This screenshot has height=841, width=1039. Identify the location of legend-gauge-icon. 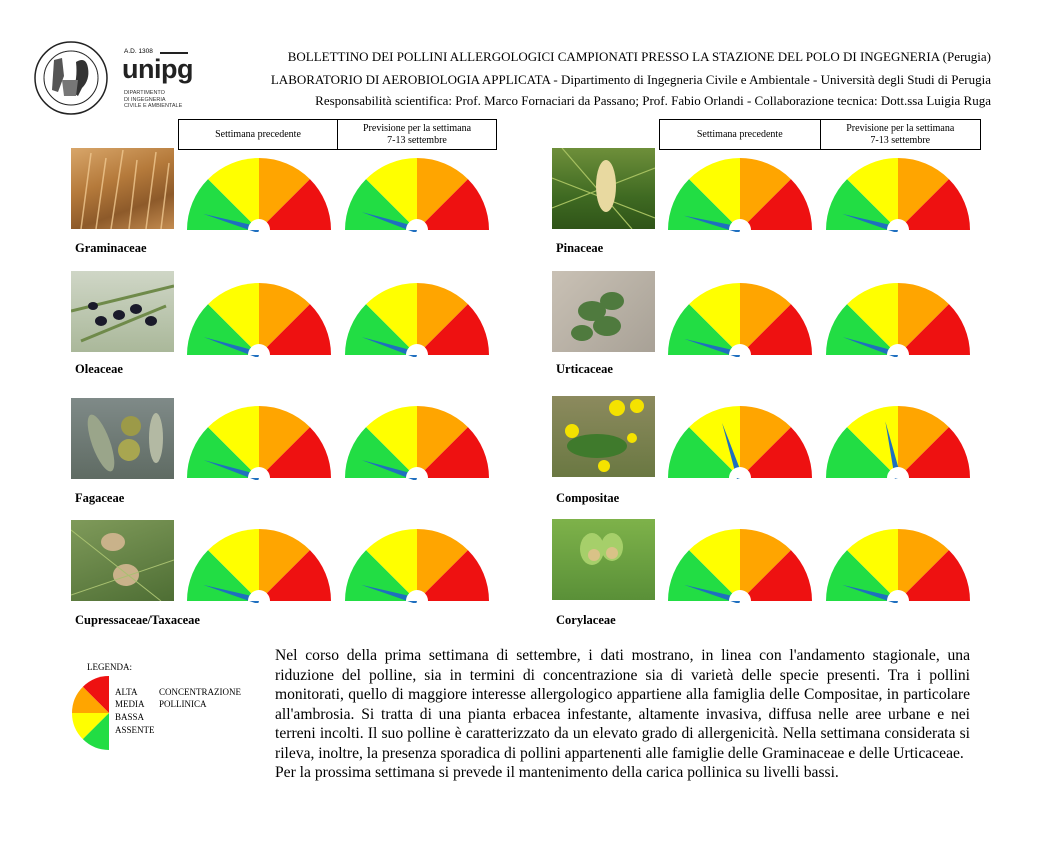
(90, 713).